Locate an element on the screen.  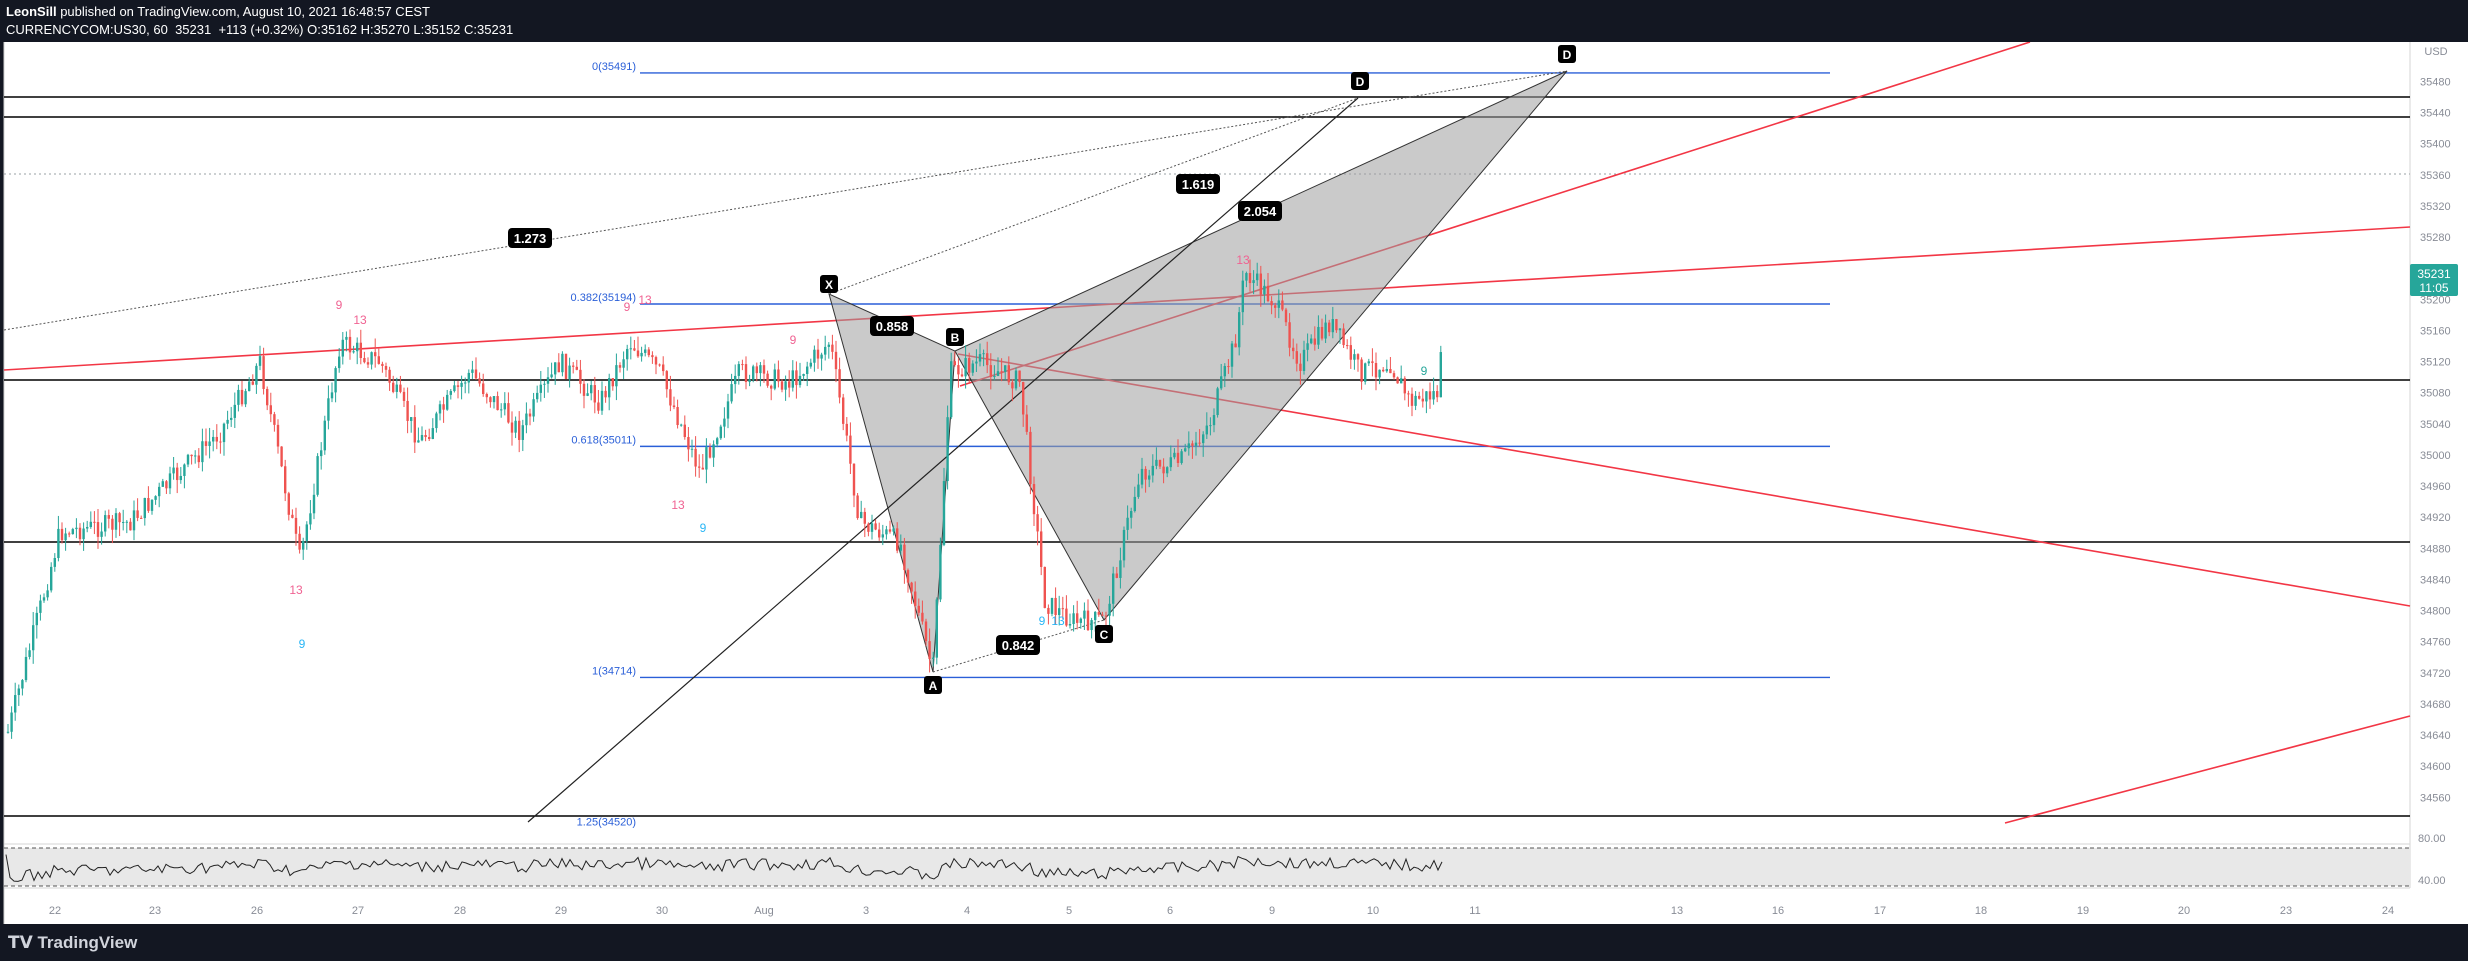
low-label: L: is located at coordinates (419, 29).